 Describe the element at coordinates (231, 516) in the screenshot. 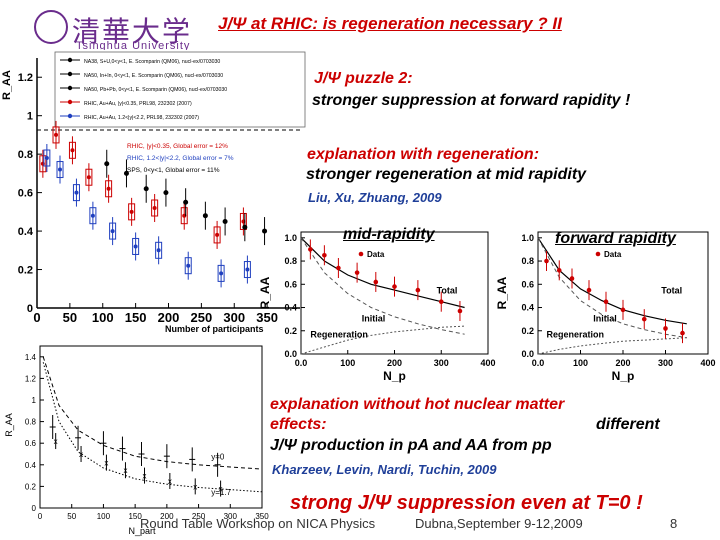

I see `bl-xtick-label: 300` at that location.